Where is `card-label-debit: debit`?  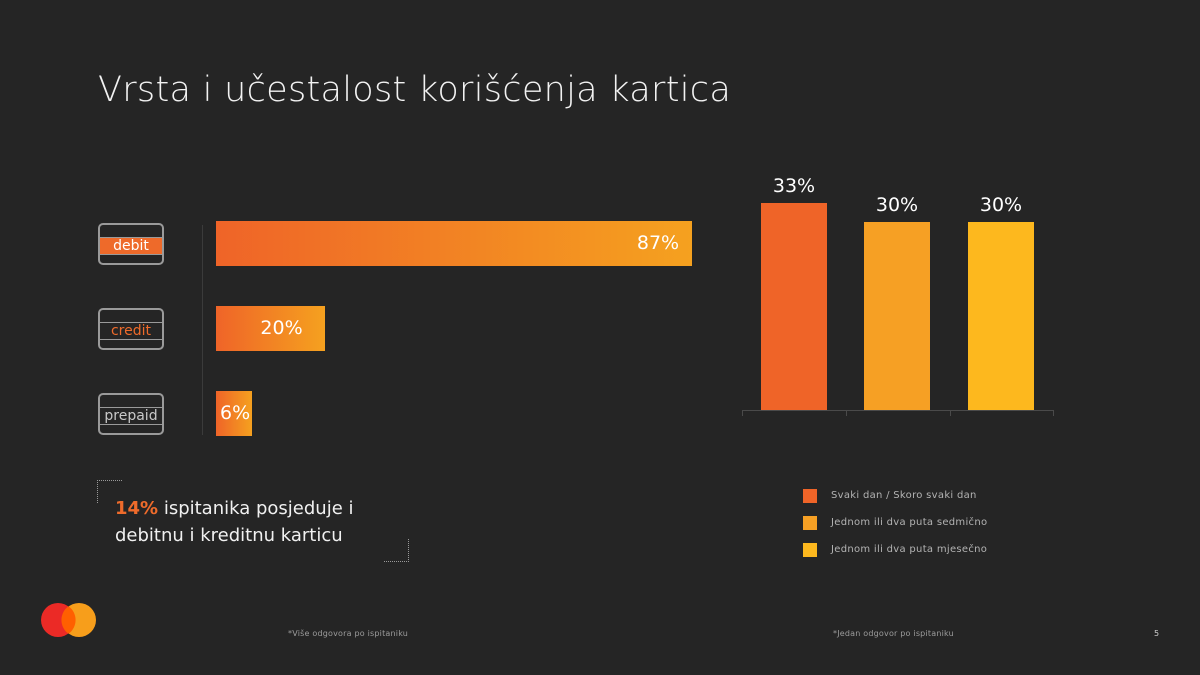
card-label-debit: debit is located at coordinates (131, 246).